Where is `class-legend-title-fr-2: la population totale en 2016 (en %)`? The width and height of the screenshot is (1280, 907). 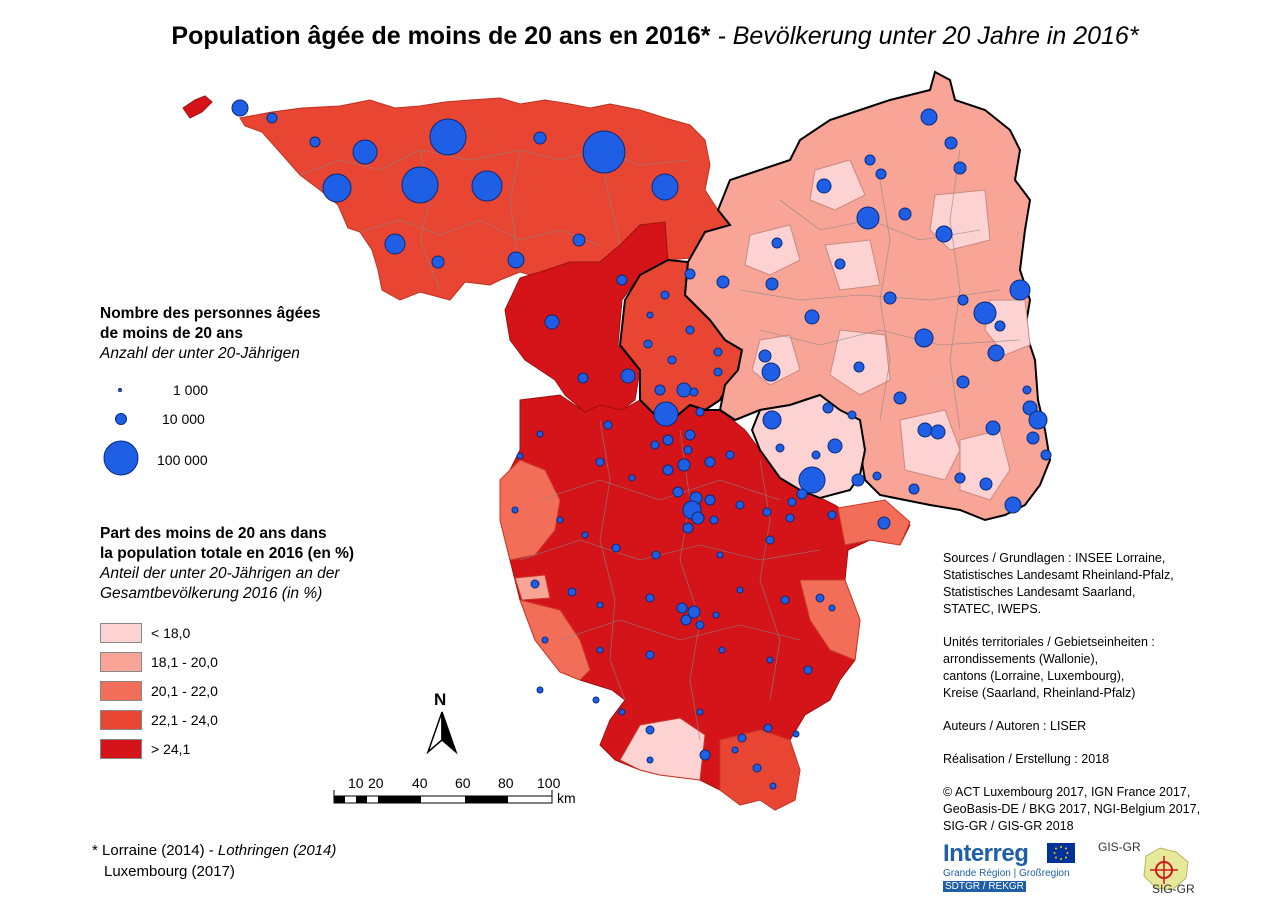
class-legend-title-fr-2: la population totale en 2016 (en %) is located at coordinates (227, 553).